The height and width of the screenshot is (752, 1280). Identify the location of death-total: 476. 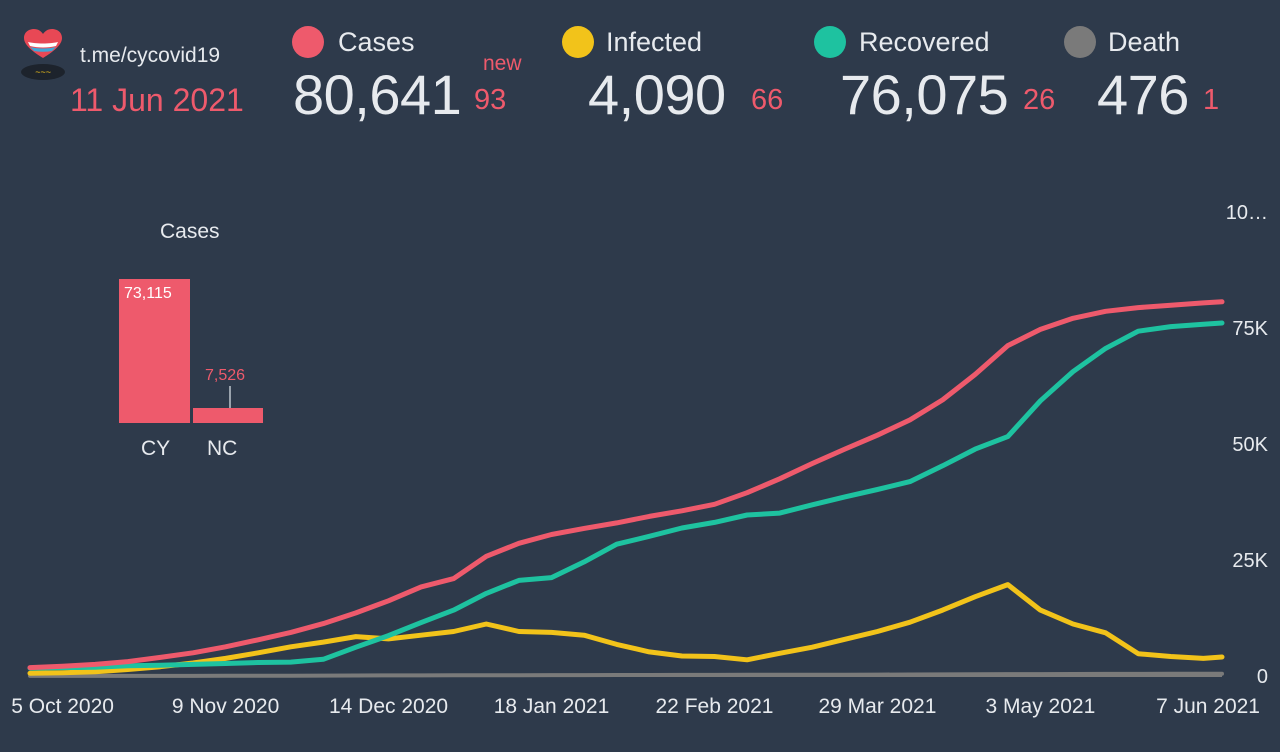
(1143, 94).